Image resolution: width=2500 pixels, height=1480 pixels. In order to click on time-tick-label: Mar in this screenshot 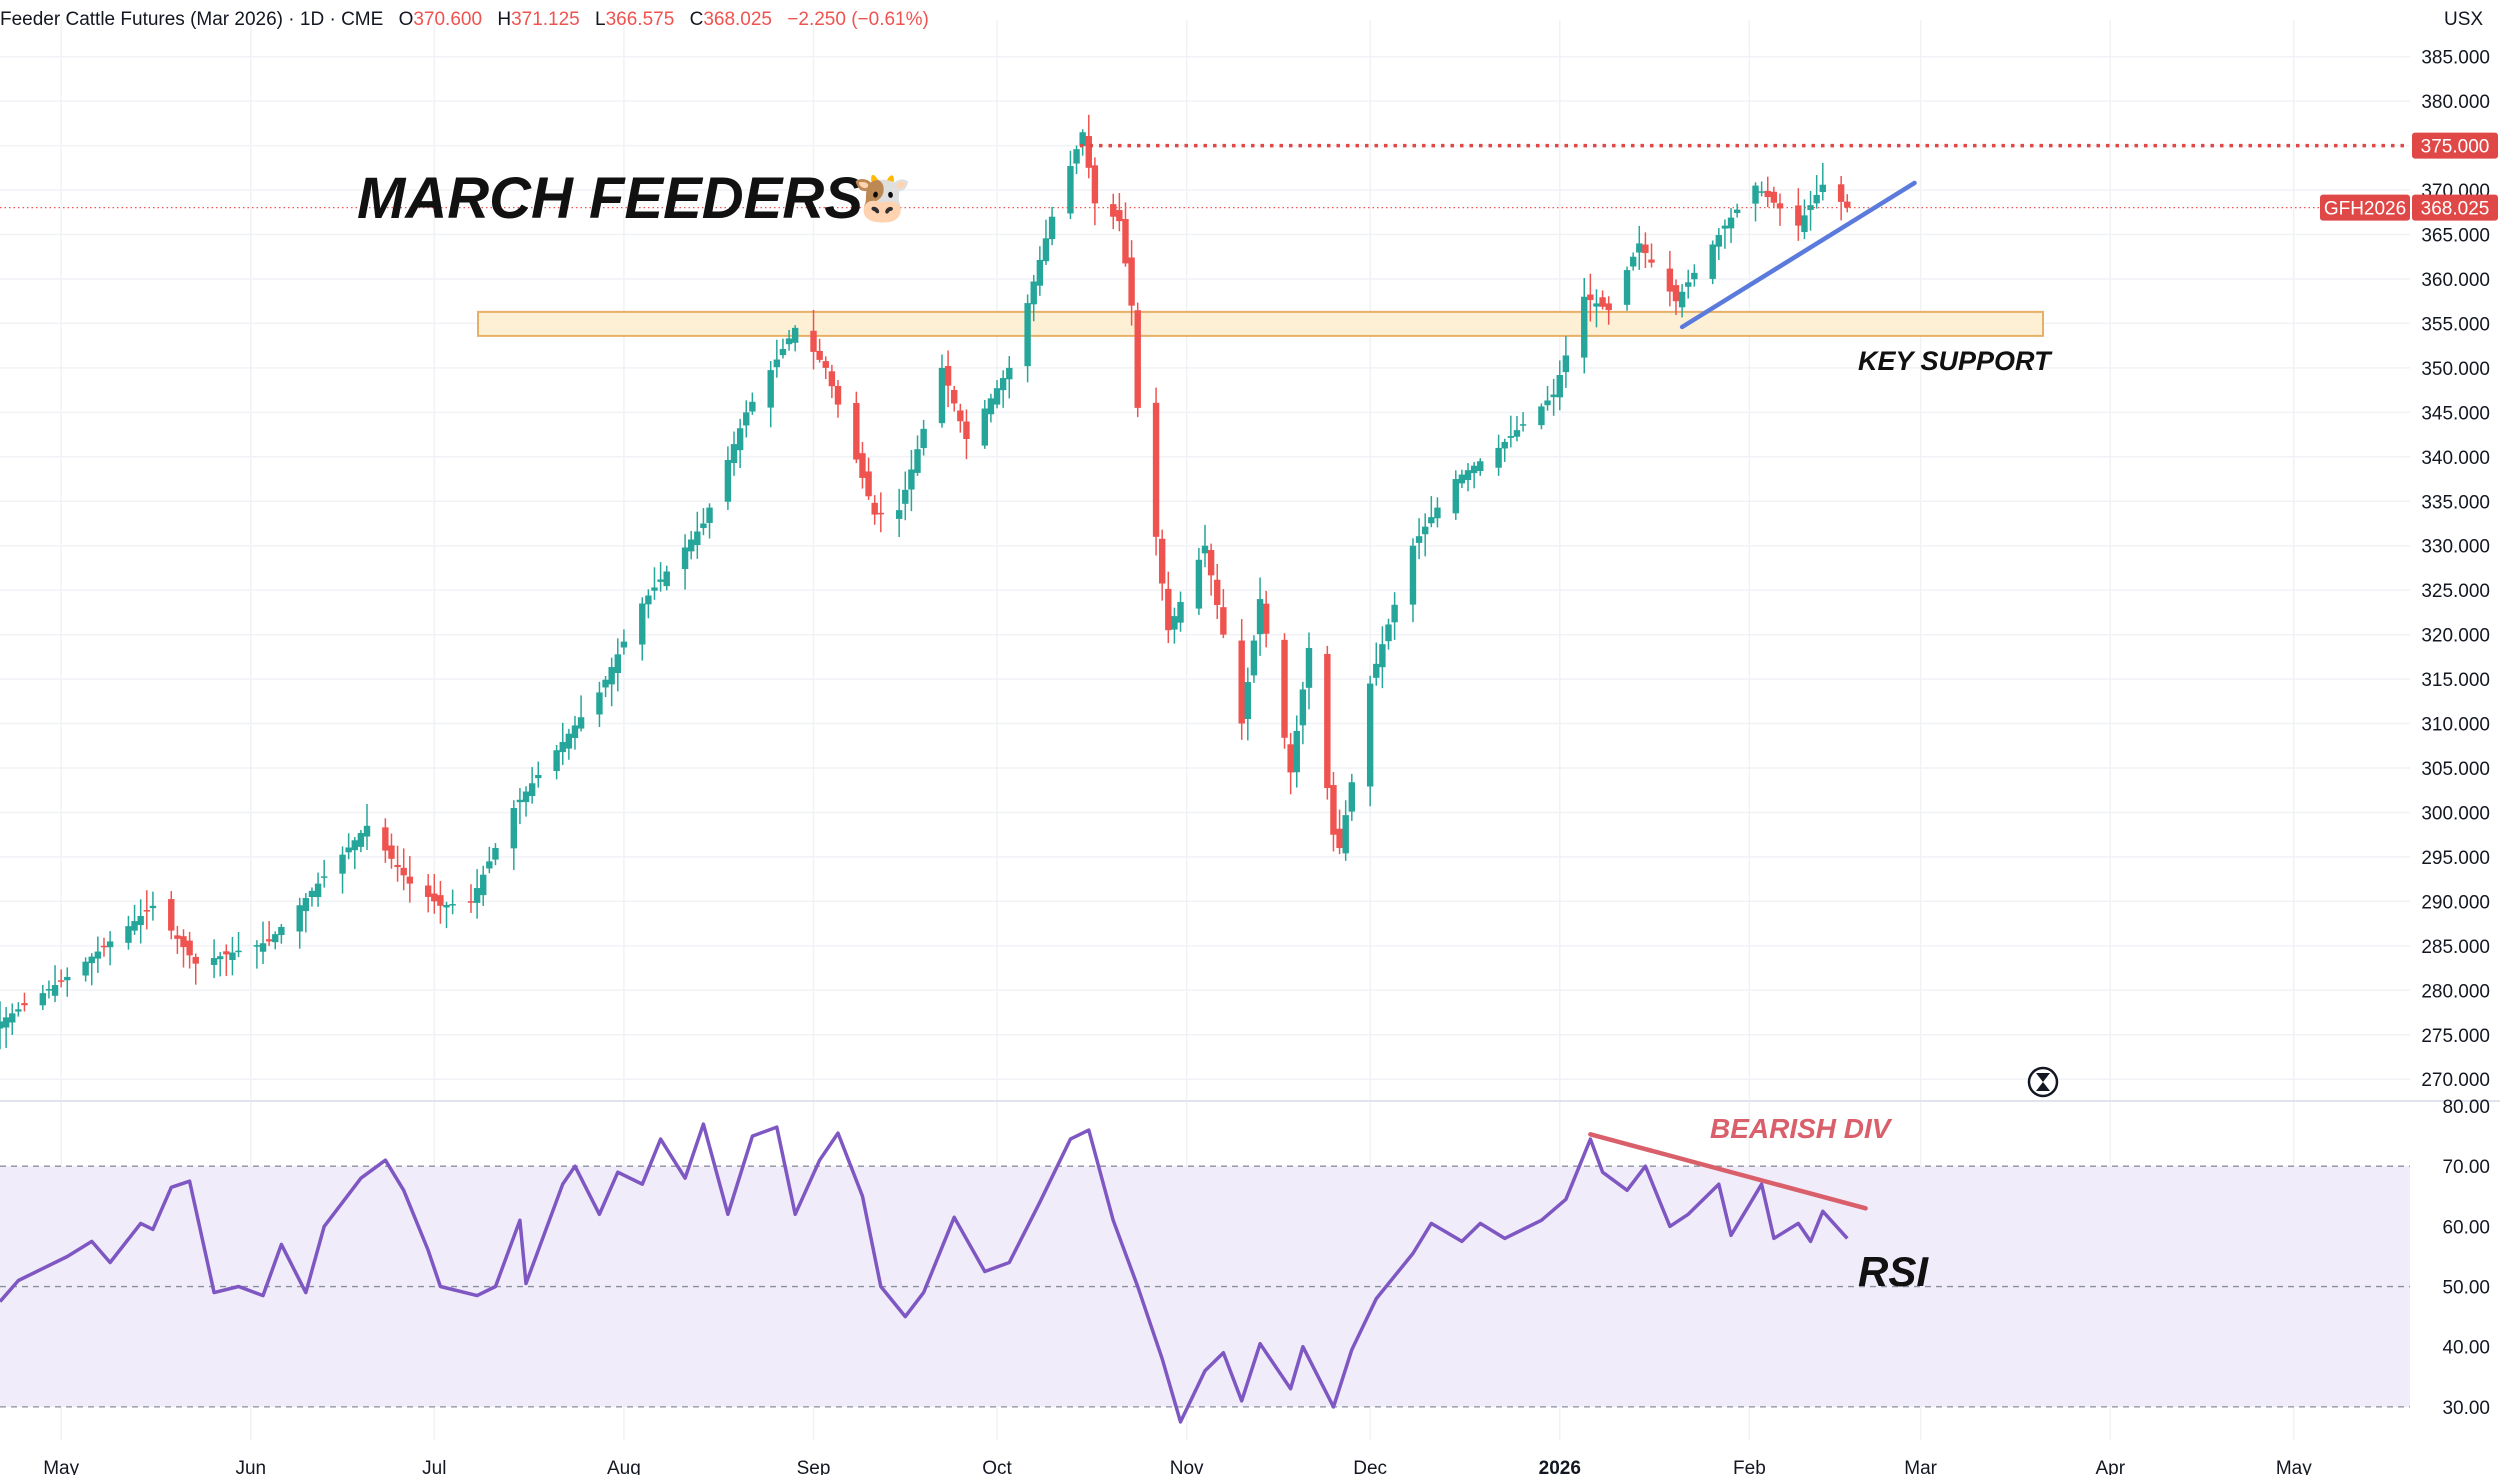, I will do `click(1920, 1466)`.